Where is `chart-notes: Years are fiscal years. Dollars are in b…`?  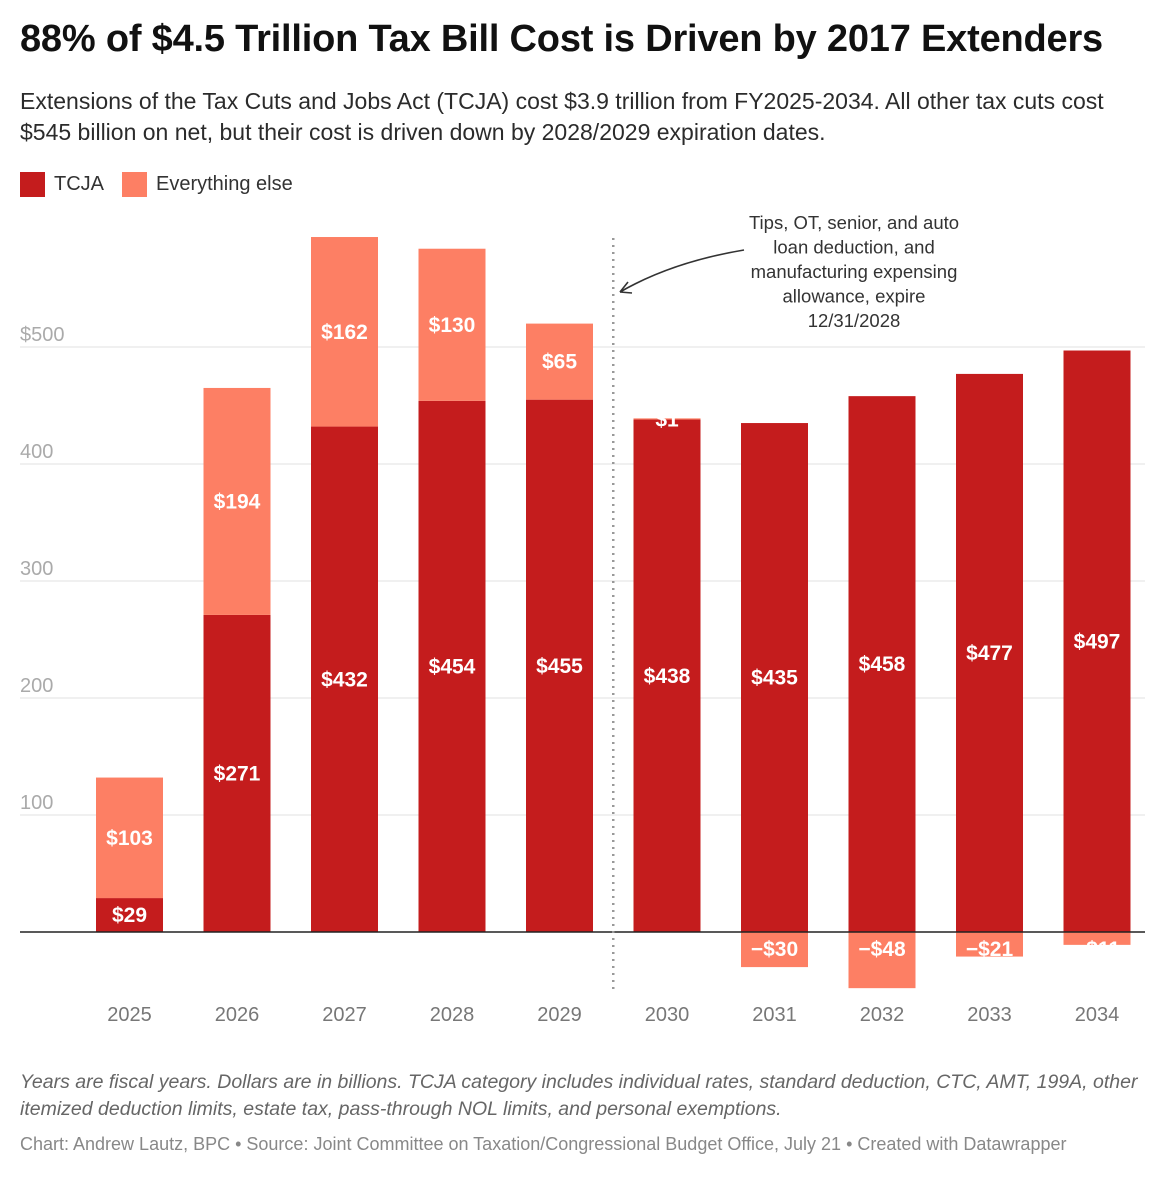 chart-notes: Years are fiscal years. Dollars are in b… is located at coordinates (579, 1095).